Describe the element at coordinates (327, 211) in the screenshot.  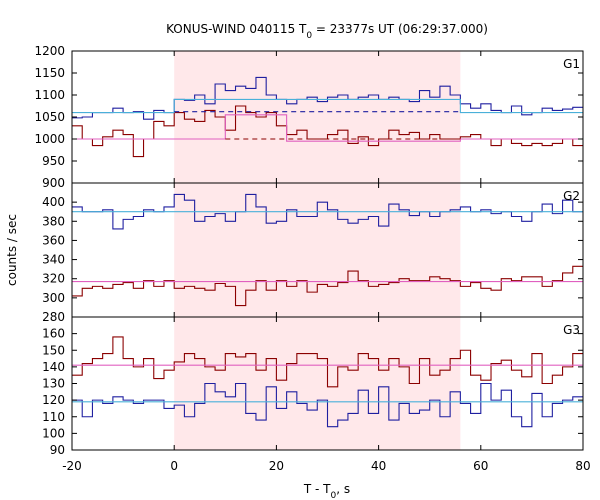
I see `histogram-g2-blue` at that location.